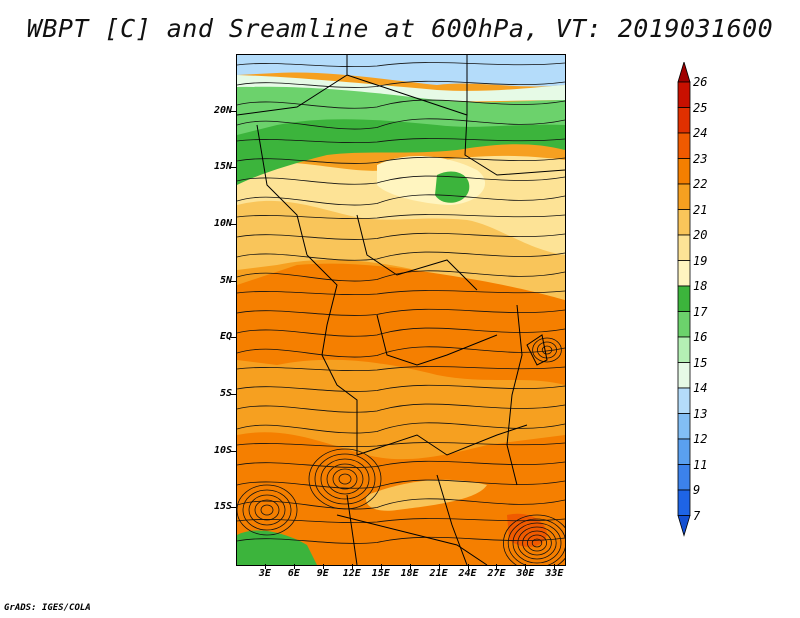 The image size is (800, 618). I want to click on colorbar-bottom-arrow, so click(684, 526).